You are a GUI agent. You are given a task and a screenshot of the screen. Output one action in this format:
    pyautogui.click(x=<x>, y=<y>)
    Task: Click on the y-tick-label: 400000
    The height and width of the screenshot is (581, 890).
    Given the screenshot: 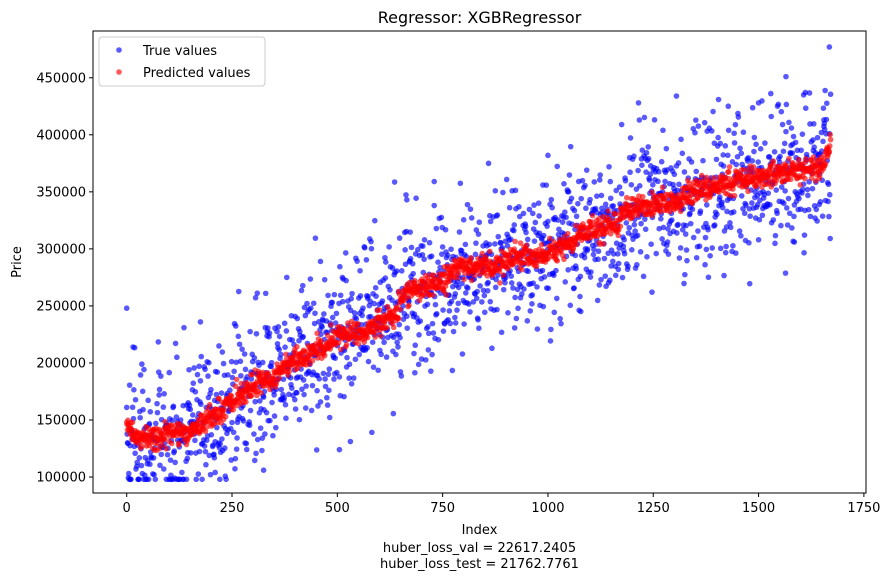 What is the action you would take?
    pyautogui.click(x=61, y=135)
    